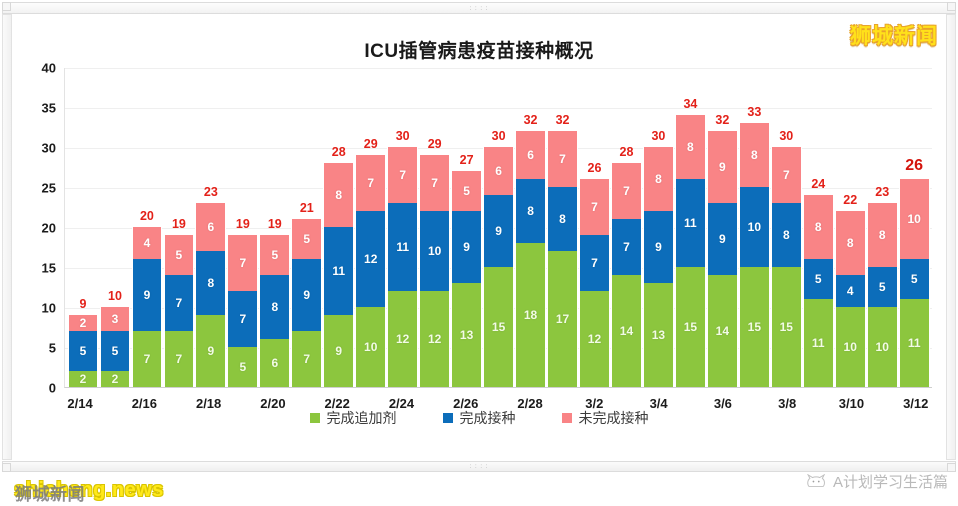  Describe the element at coordinates (479, 8) in the screenshot. I see `top-scroll-strip: : : : :` at that location.